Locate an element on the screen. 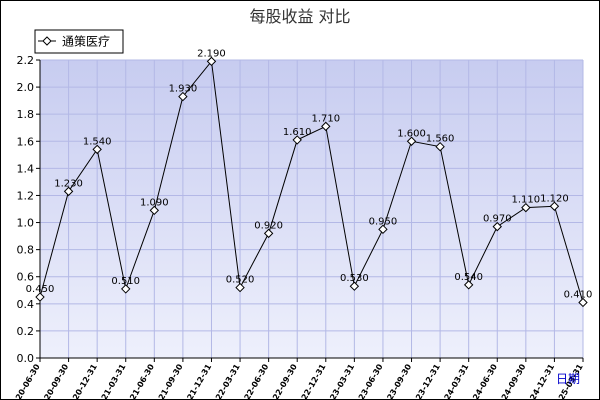 The height and width of the screenshot is (400, 600). x-tick-label: 2021-03-31 is located at coordinates (111, 381).